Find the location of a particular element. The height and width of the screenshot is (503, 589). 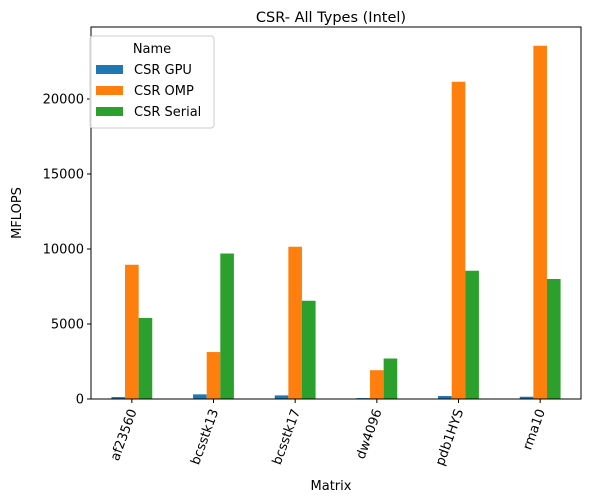

bar-csr-gpu-bcsstk13 is located at coordinates (200, 396).